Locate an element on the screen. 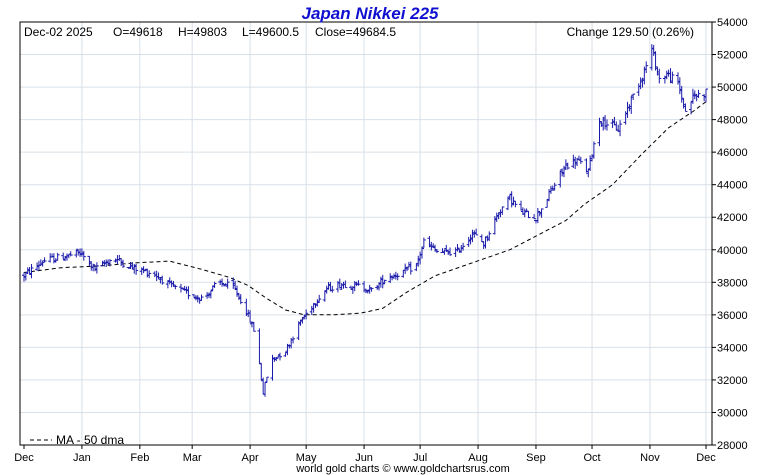 This screenshot has width=760, height=475. header-high: H=49803 is located at coordinates (202, 32).